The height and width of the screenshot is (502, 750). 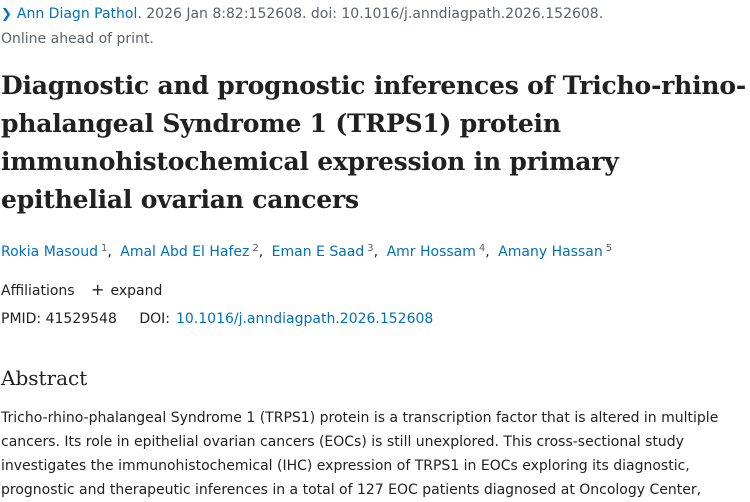 What do you see at coordinates (255, 248) in the screenshot?
I see `author-affiliation-number: 2` at bounding box center [255, 248].